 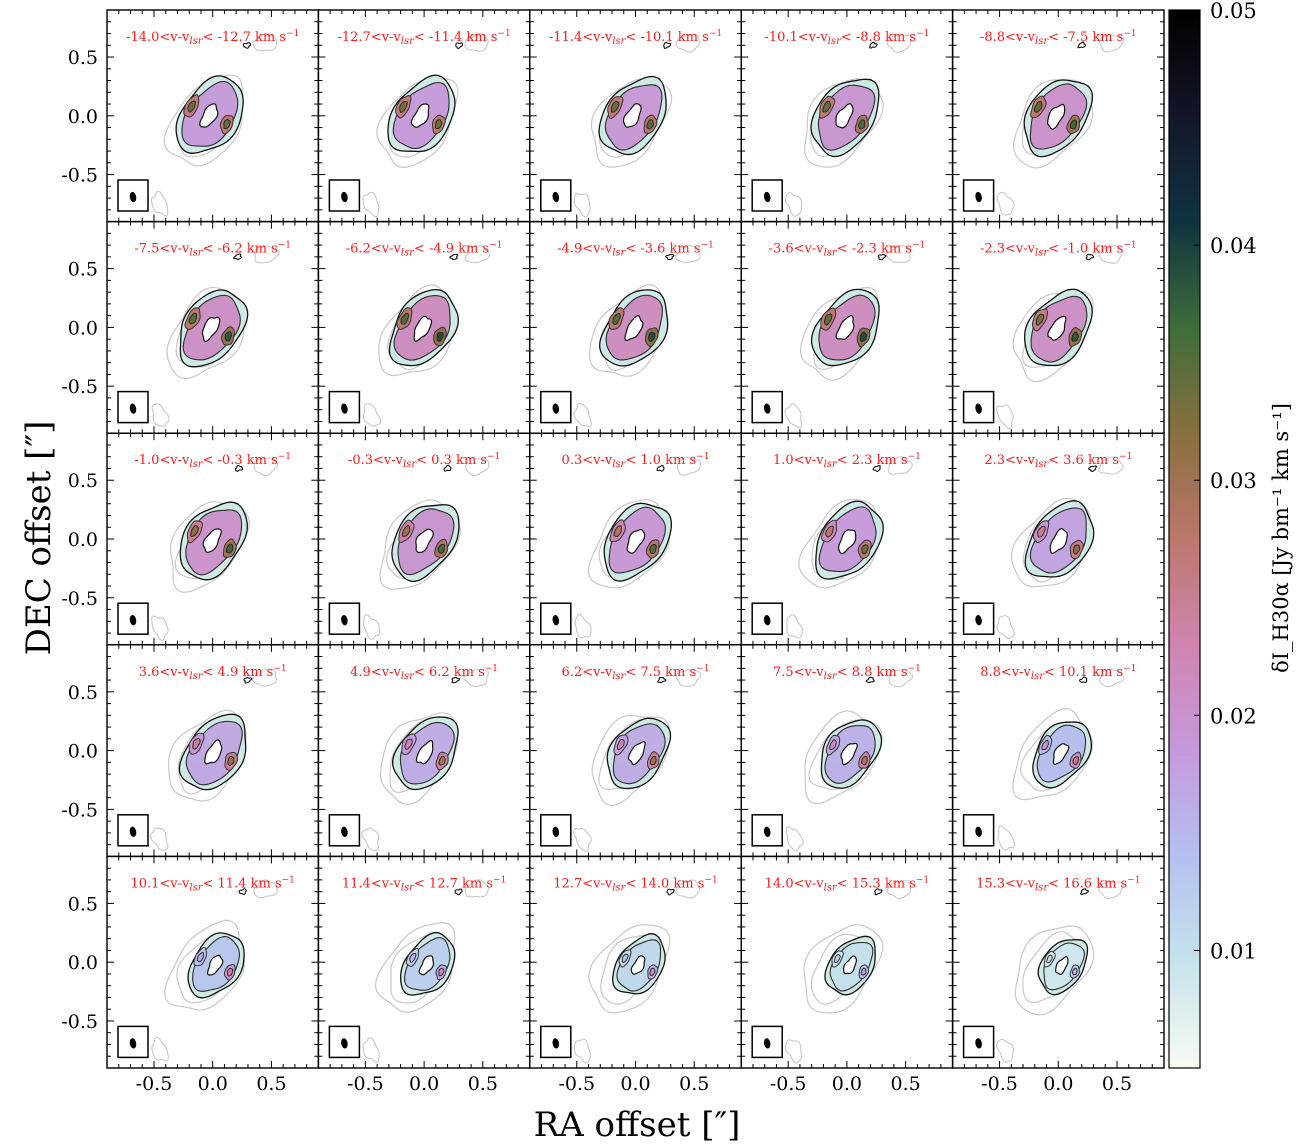 I want to click on panel-velocity-label: -8.8<v-vlsr< -7.5 km s−1, so click(x=1058, y=38).